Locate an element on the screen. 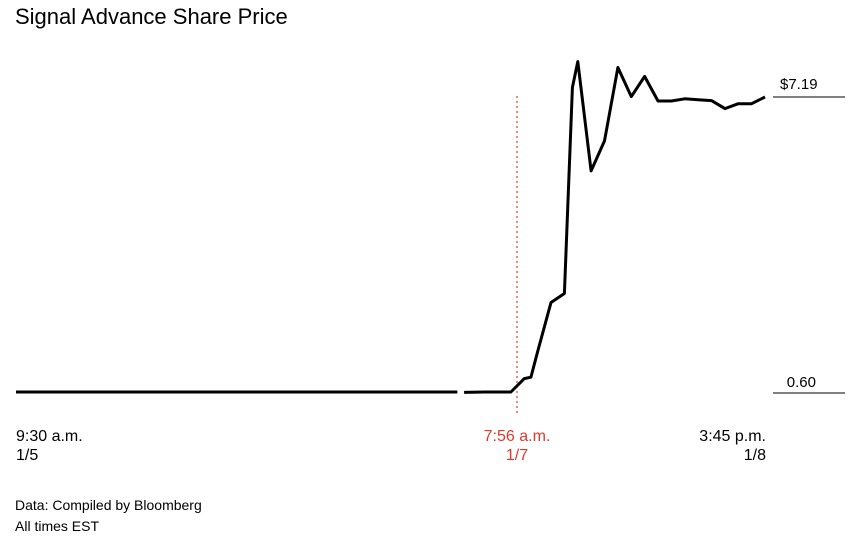  x-label-start-date: 1/5 is located at coordinates (27, 455).